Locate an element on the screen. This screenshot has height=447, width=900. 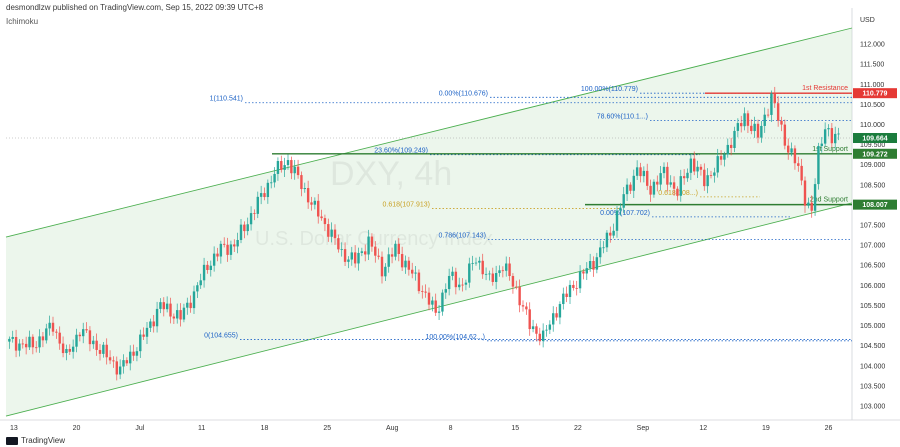
time-tick-label: 11 is located at coordinates (201, 428).